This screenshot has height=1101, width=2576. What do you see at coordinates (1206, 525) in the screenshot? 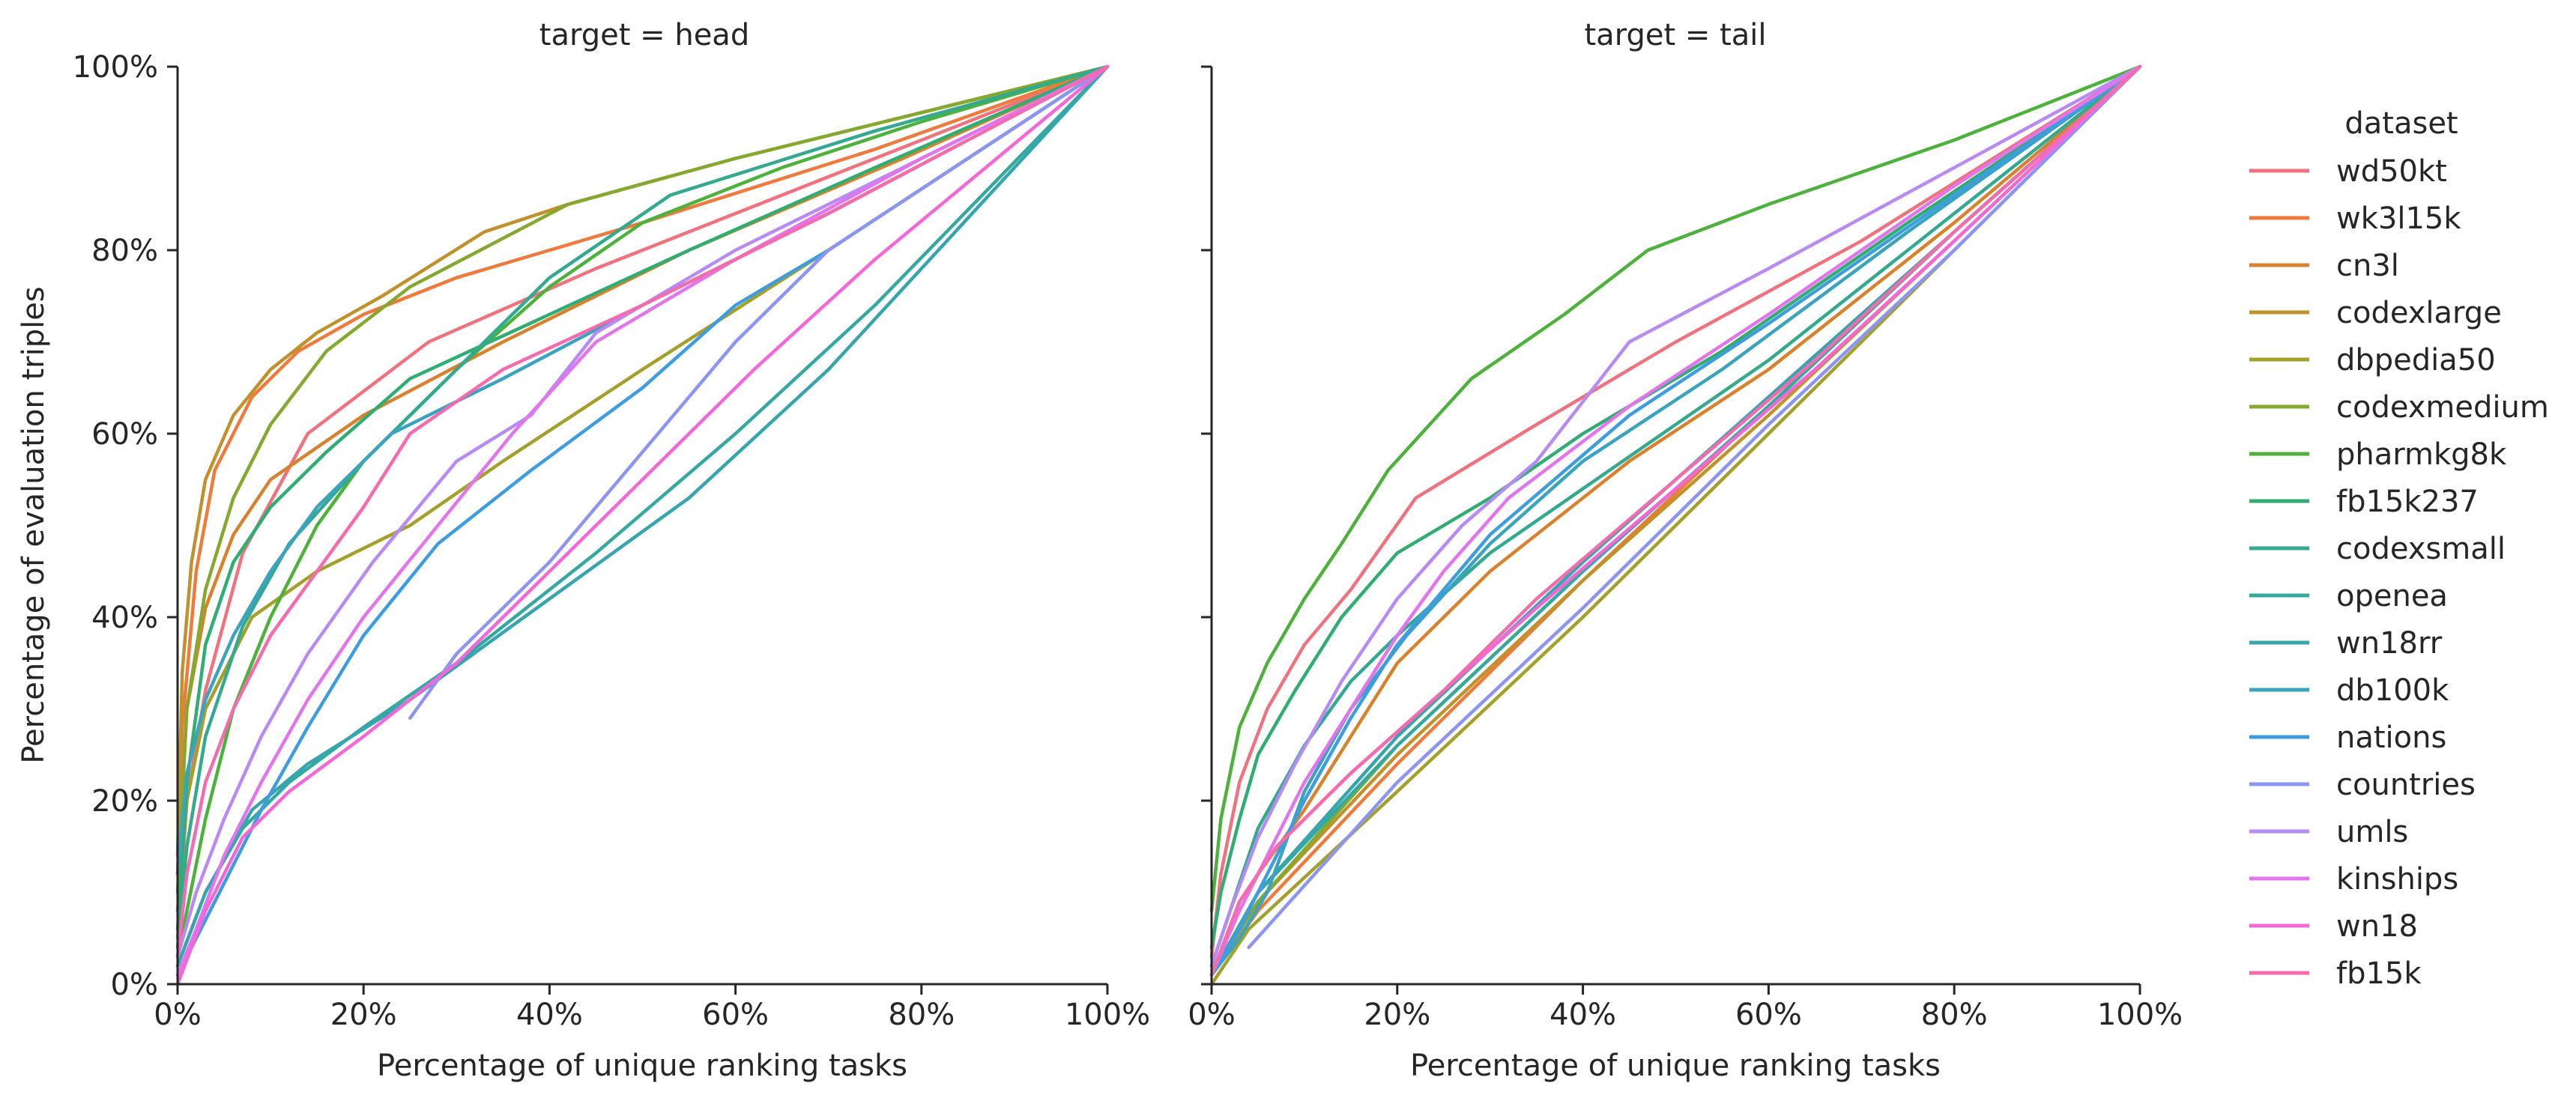
I see `y-ticks-tail` at bounding box center [1206, 525].